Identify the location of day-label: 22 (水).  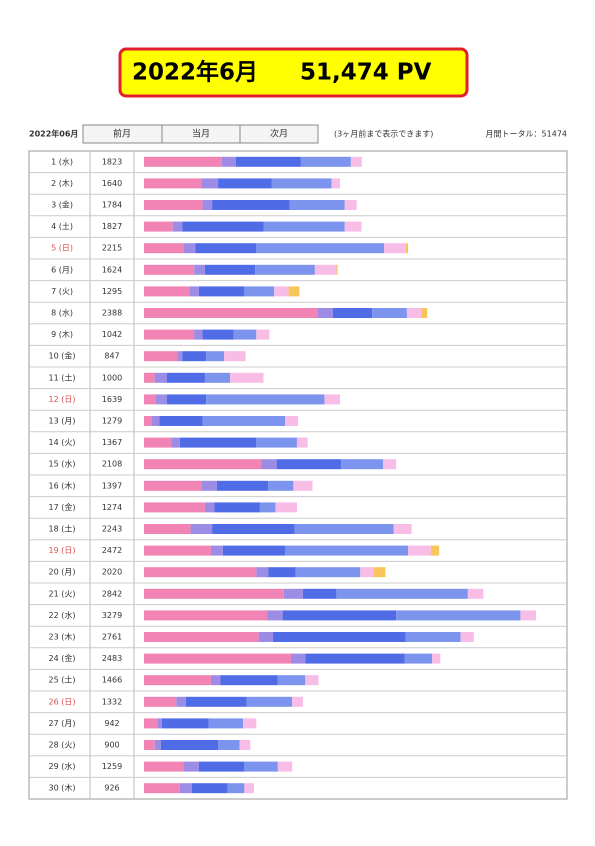
(62, 615).